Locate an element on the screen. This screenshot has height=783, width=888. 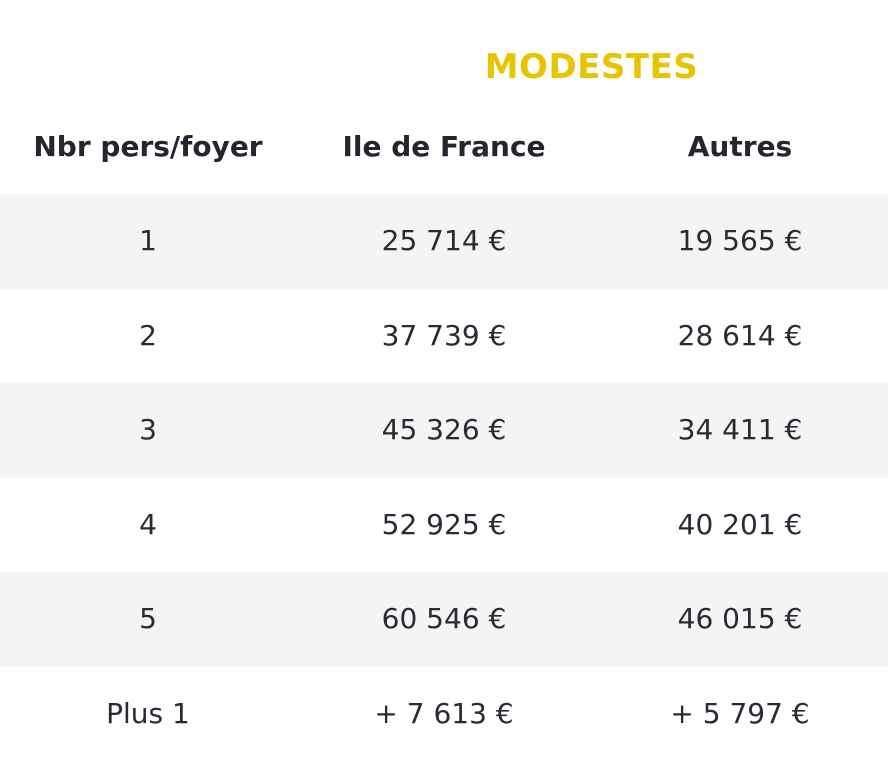
table-header-row: Nbr pers/foyer Ile de France Autres is located at coordinates (444, 147).